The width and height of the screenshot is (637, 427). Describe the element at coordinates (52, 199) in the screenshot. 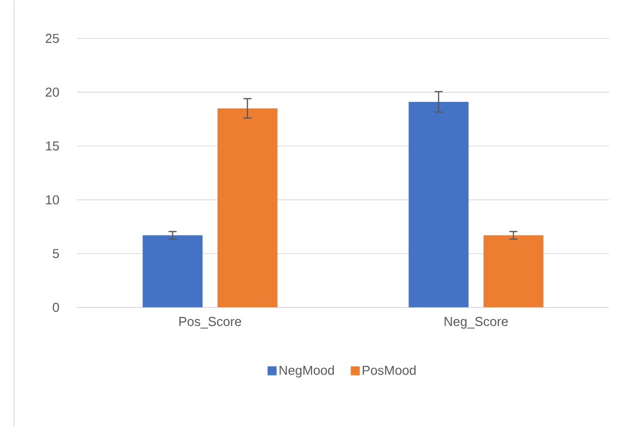

I see `y-tick-label: 10` at that location.